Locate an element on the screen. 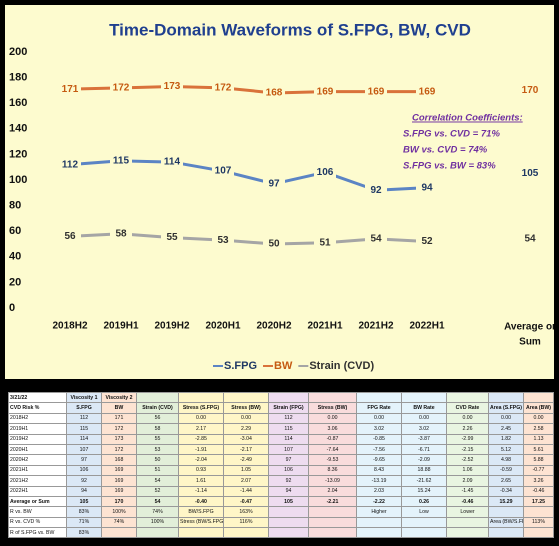  table-cell: -0.40 is located at coordinates (201, 501).